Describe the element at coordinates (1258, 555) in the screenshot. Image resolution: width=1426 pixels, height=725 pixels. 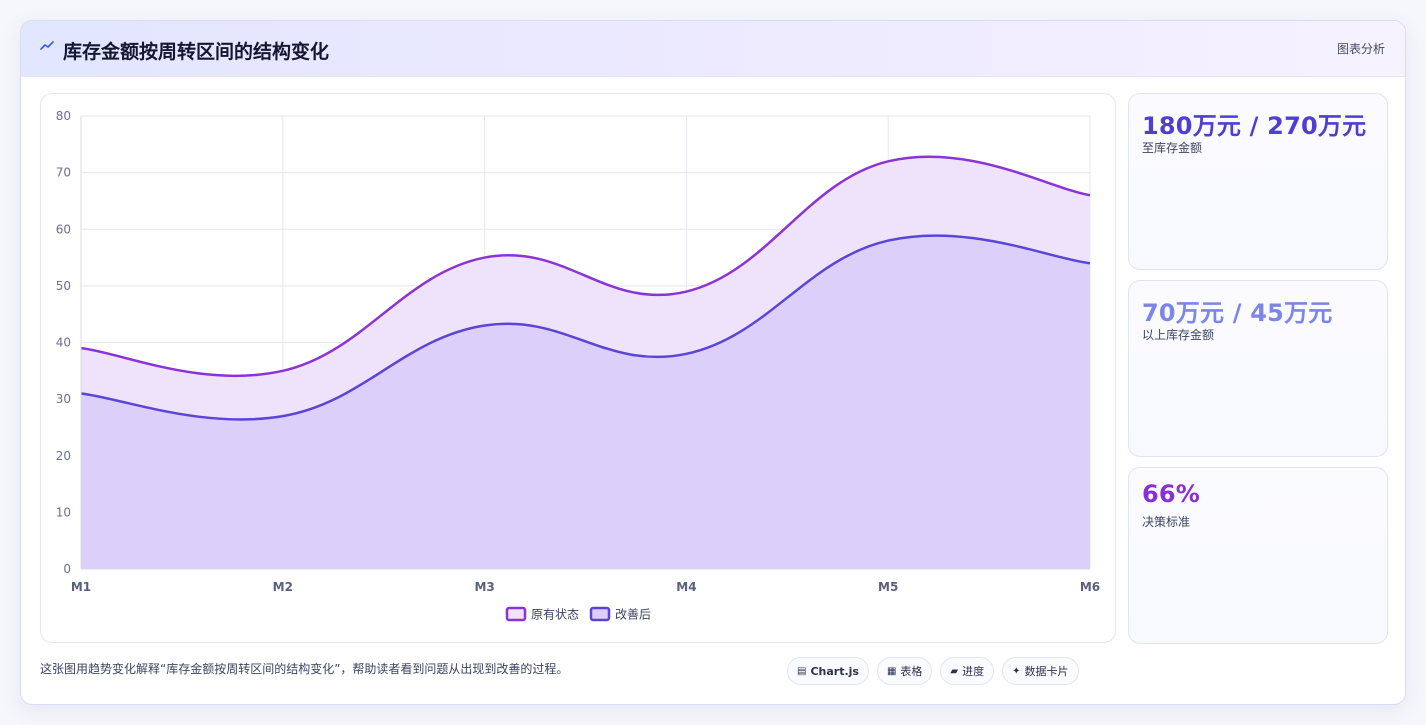
I see `stat-card-3: 66% 决策标准` at that location.